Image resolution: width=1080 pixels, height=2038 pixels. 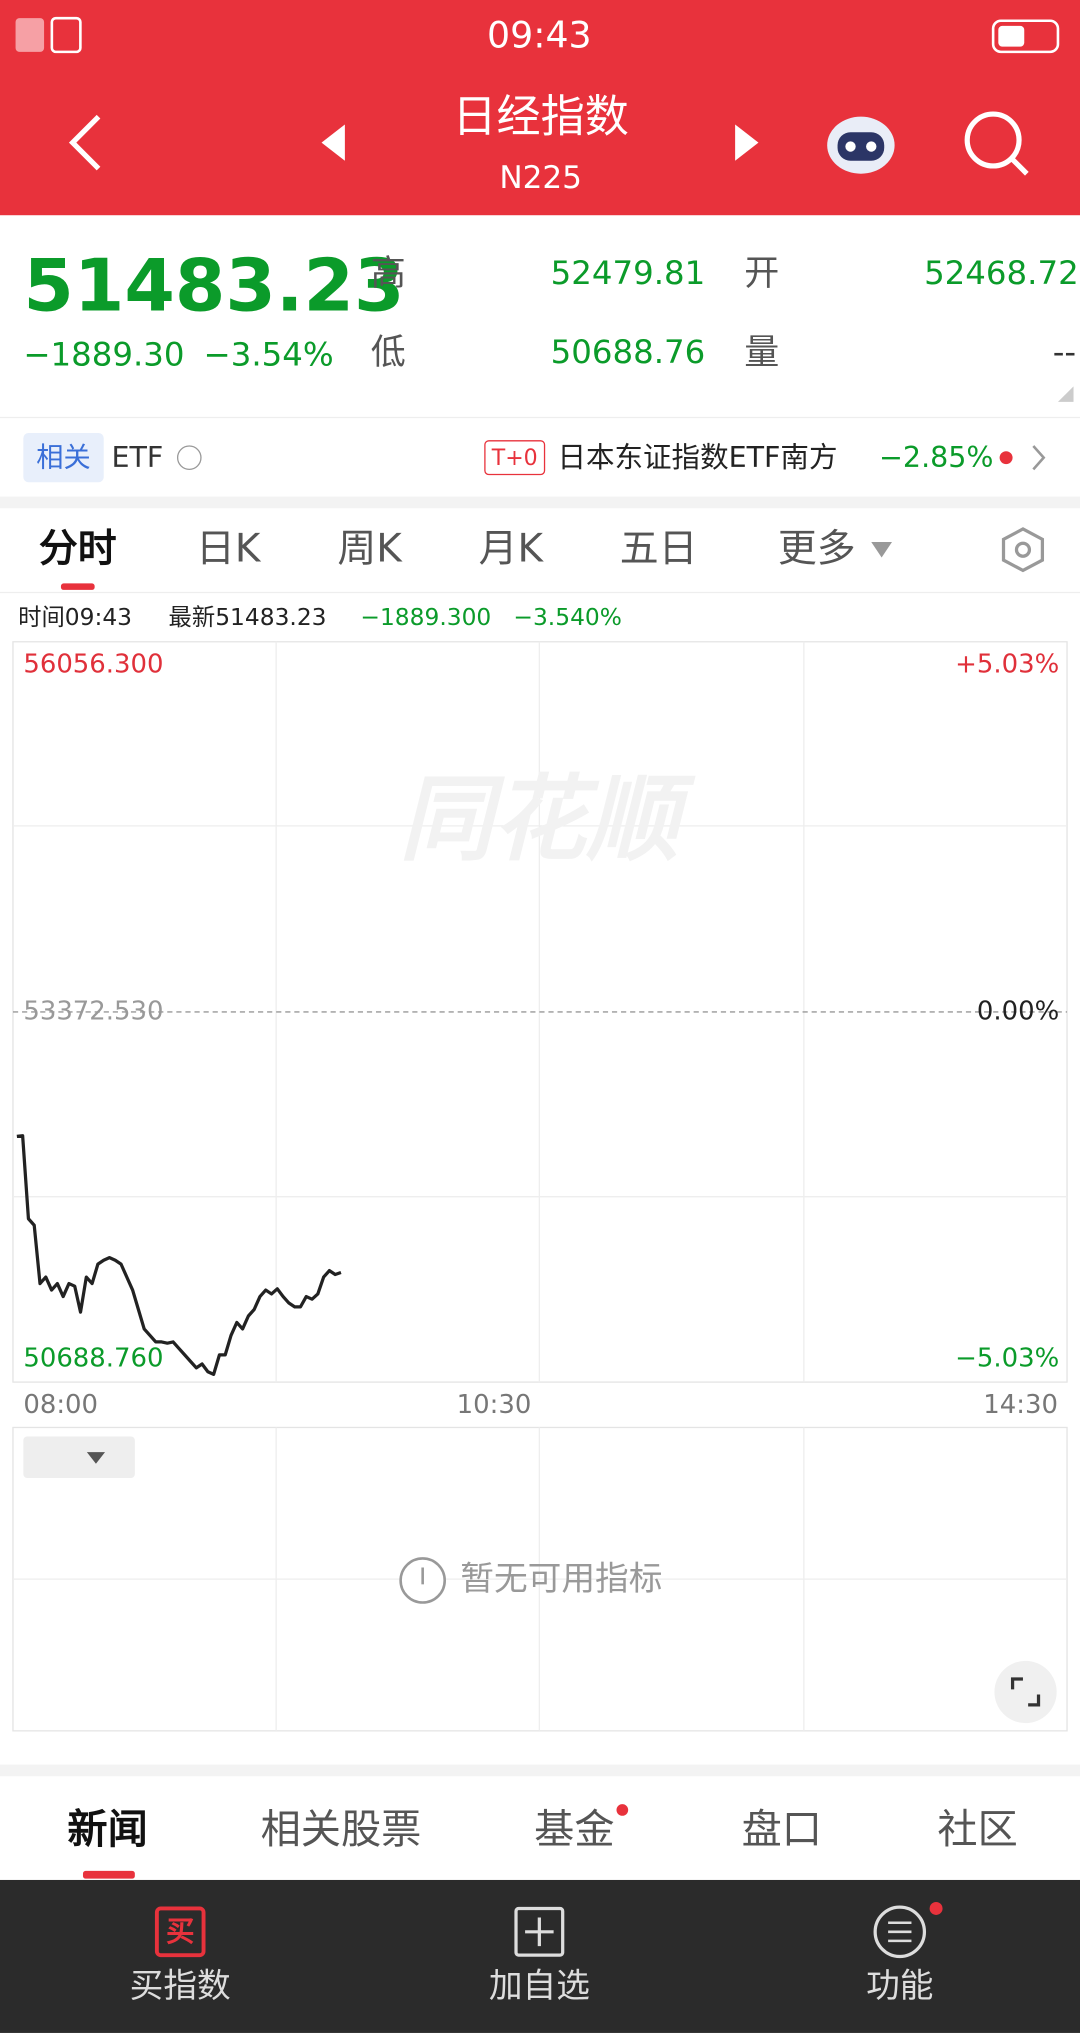 I want to click on etf-tag-bg, so click(x=63, y=458).